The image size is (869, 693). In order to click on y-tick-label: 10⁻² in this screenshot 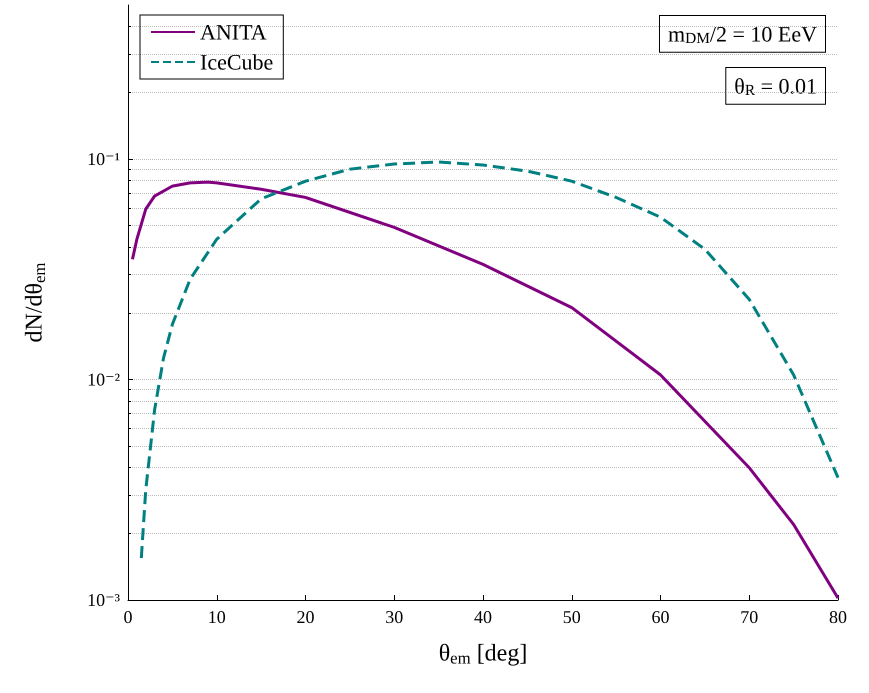, I will do `click(103, 380)`.